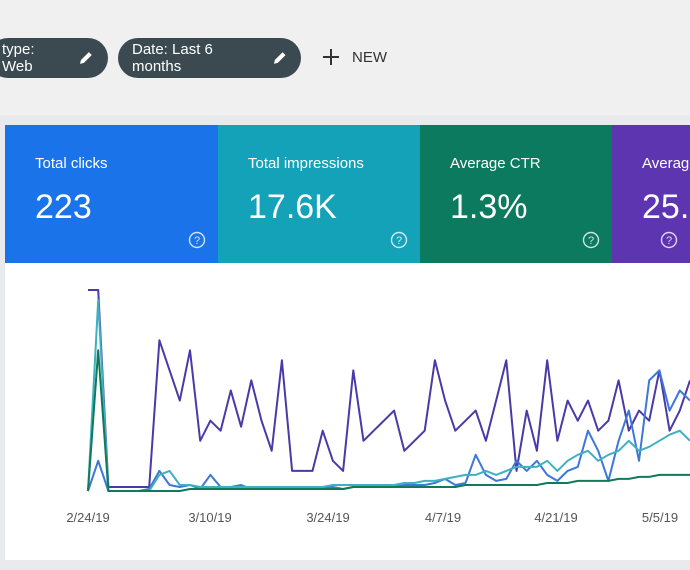 The image size is (690, 570). What do you see at coordinates (666, 163) in the screenshot?
I see `metric-label: Average position` at bounding box center [666, 163].